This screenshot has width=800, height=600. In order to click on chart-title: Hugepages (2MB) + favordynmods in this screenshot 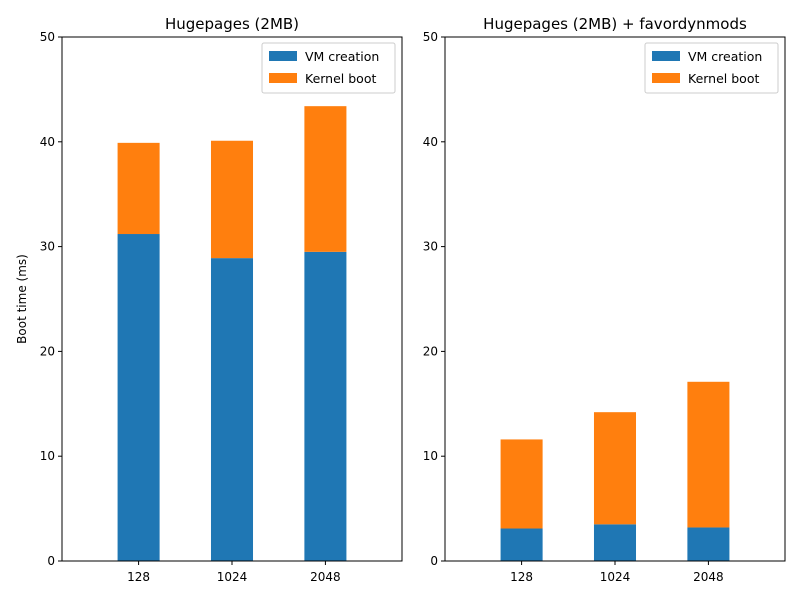, I will do `click(615, 24)`.